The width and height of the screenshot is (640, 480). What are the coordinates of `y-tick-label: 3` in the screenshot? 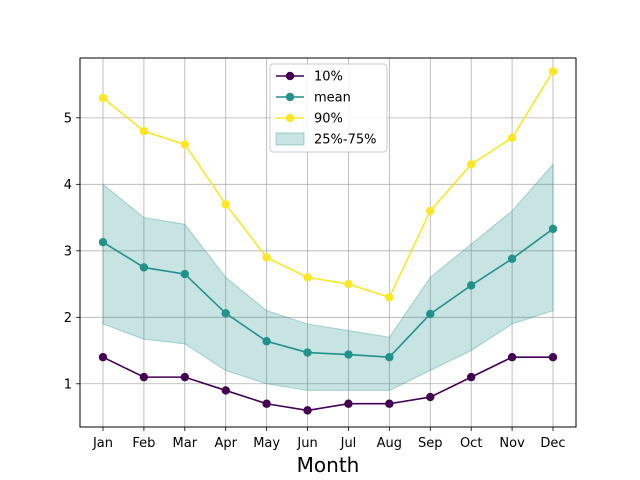 It's located at (68, 251).